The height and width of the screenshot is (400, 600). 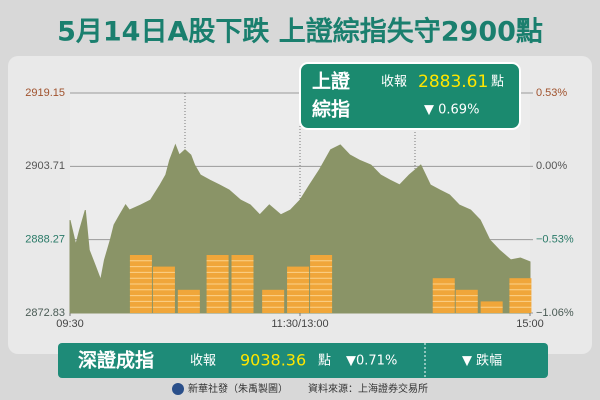 I want to click on x-tick-label: 15:00, so click(x=530, y=324).